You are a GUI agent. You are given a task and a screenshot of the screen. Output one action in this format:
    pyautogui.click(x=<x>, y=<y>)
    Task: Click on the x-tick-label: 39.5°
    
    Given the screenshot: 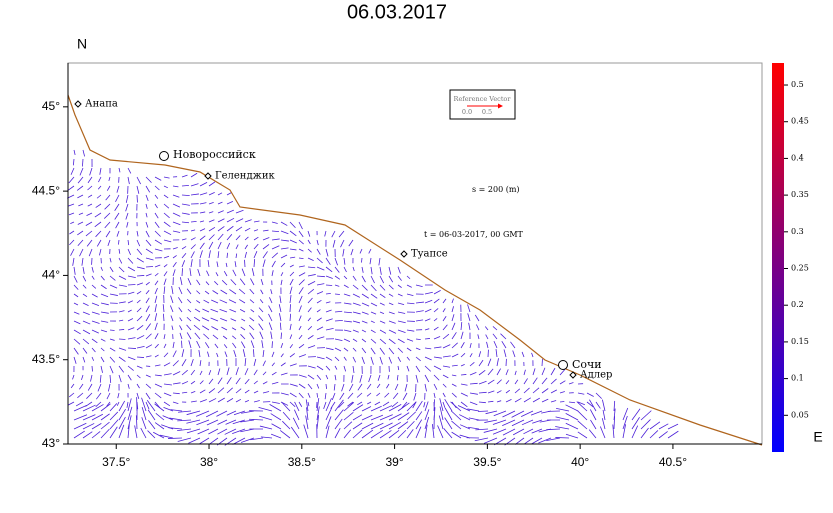 What is the action you would take?
    pyautogui.click(x=487, y=462)
    